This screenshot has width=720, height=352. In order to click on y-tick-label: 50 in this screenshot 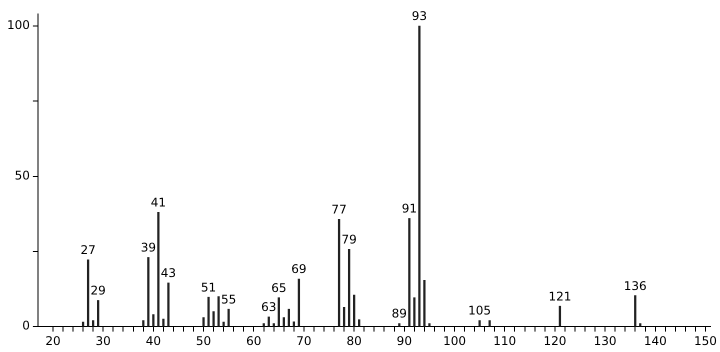, I will do `click(22, 175)`.